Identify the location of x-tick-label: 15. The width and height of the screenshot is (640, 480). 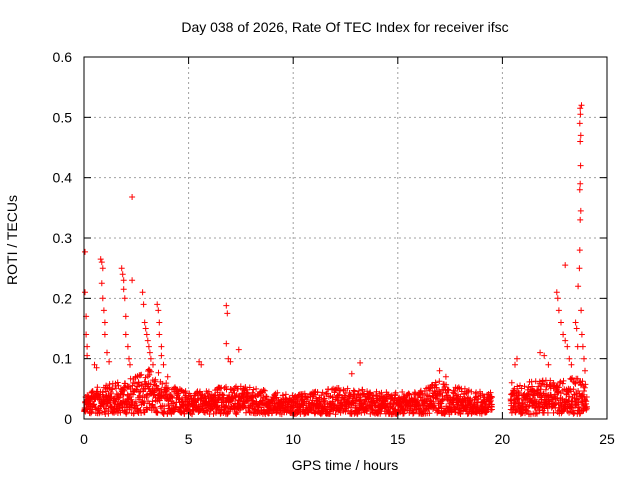
(398, 439).